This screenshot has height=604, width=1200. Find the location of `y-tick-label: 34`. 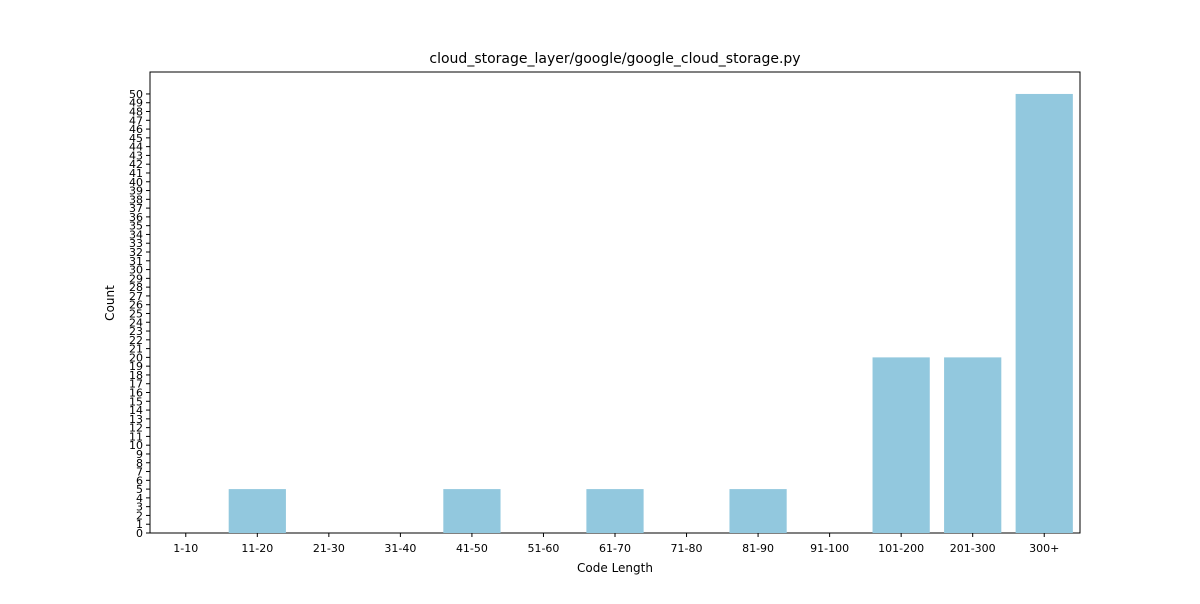

y-tick-label: 34 is located at coordinates (136, 234).